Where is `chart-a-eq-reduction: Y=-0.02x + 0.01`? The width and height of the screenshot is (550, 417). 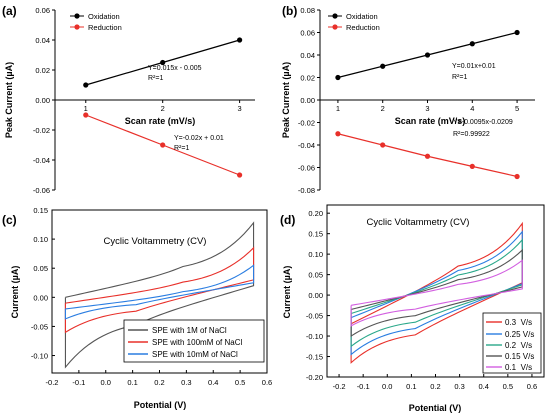 chart-a-eq-reduction: Y=-0.02x + 0.01 is located at coordinates (199, 138).